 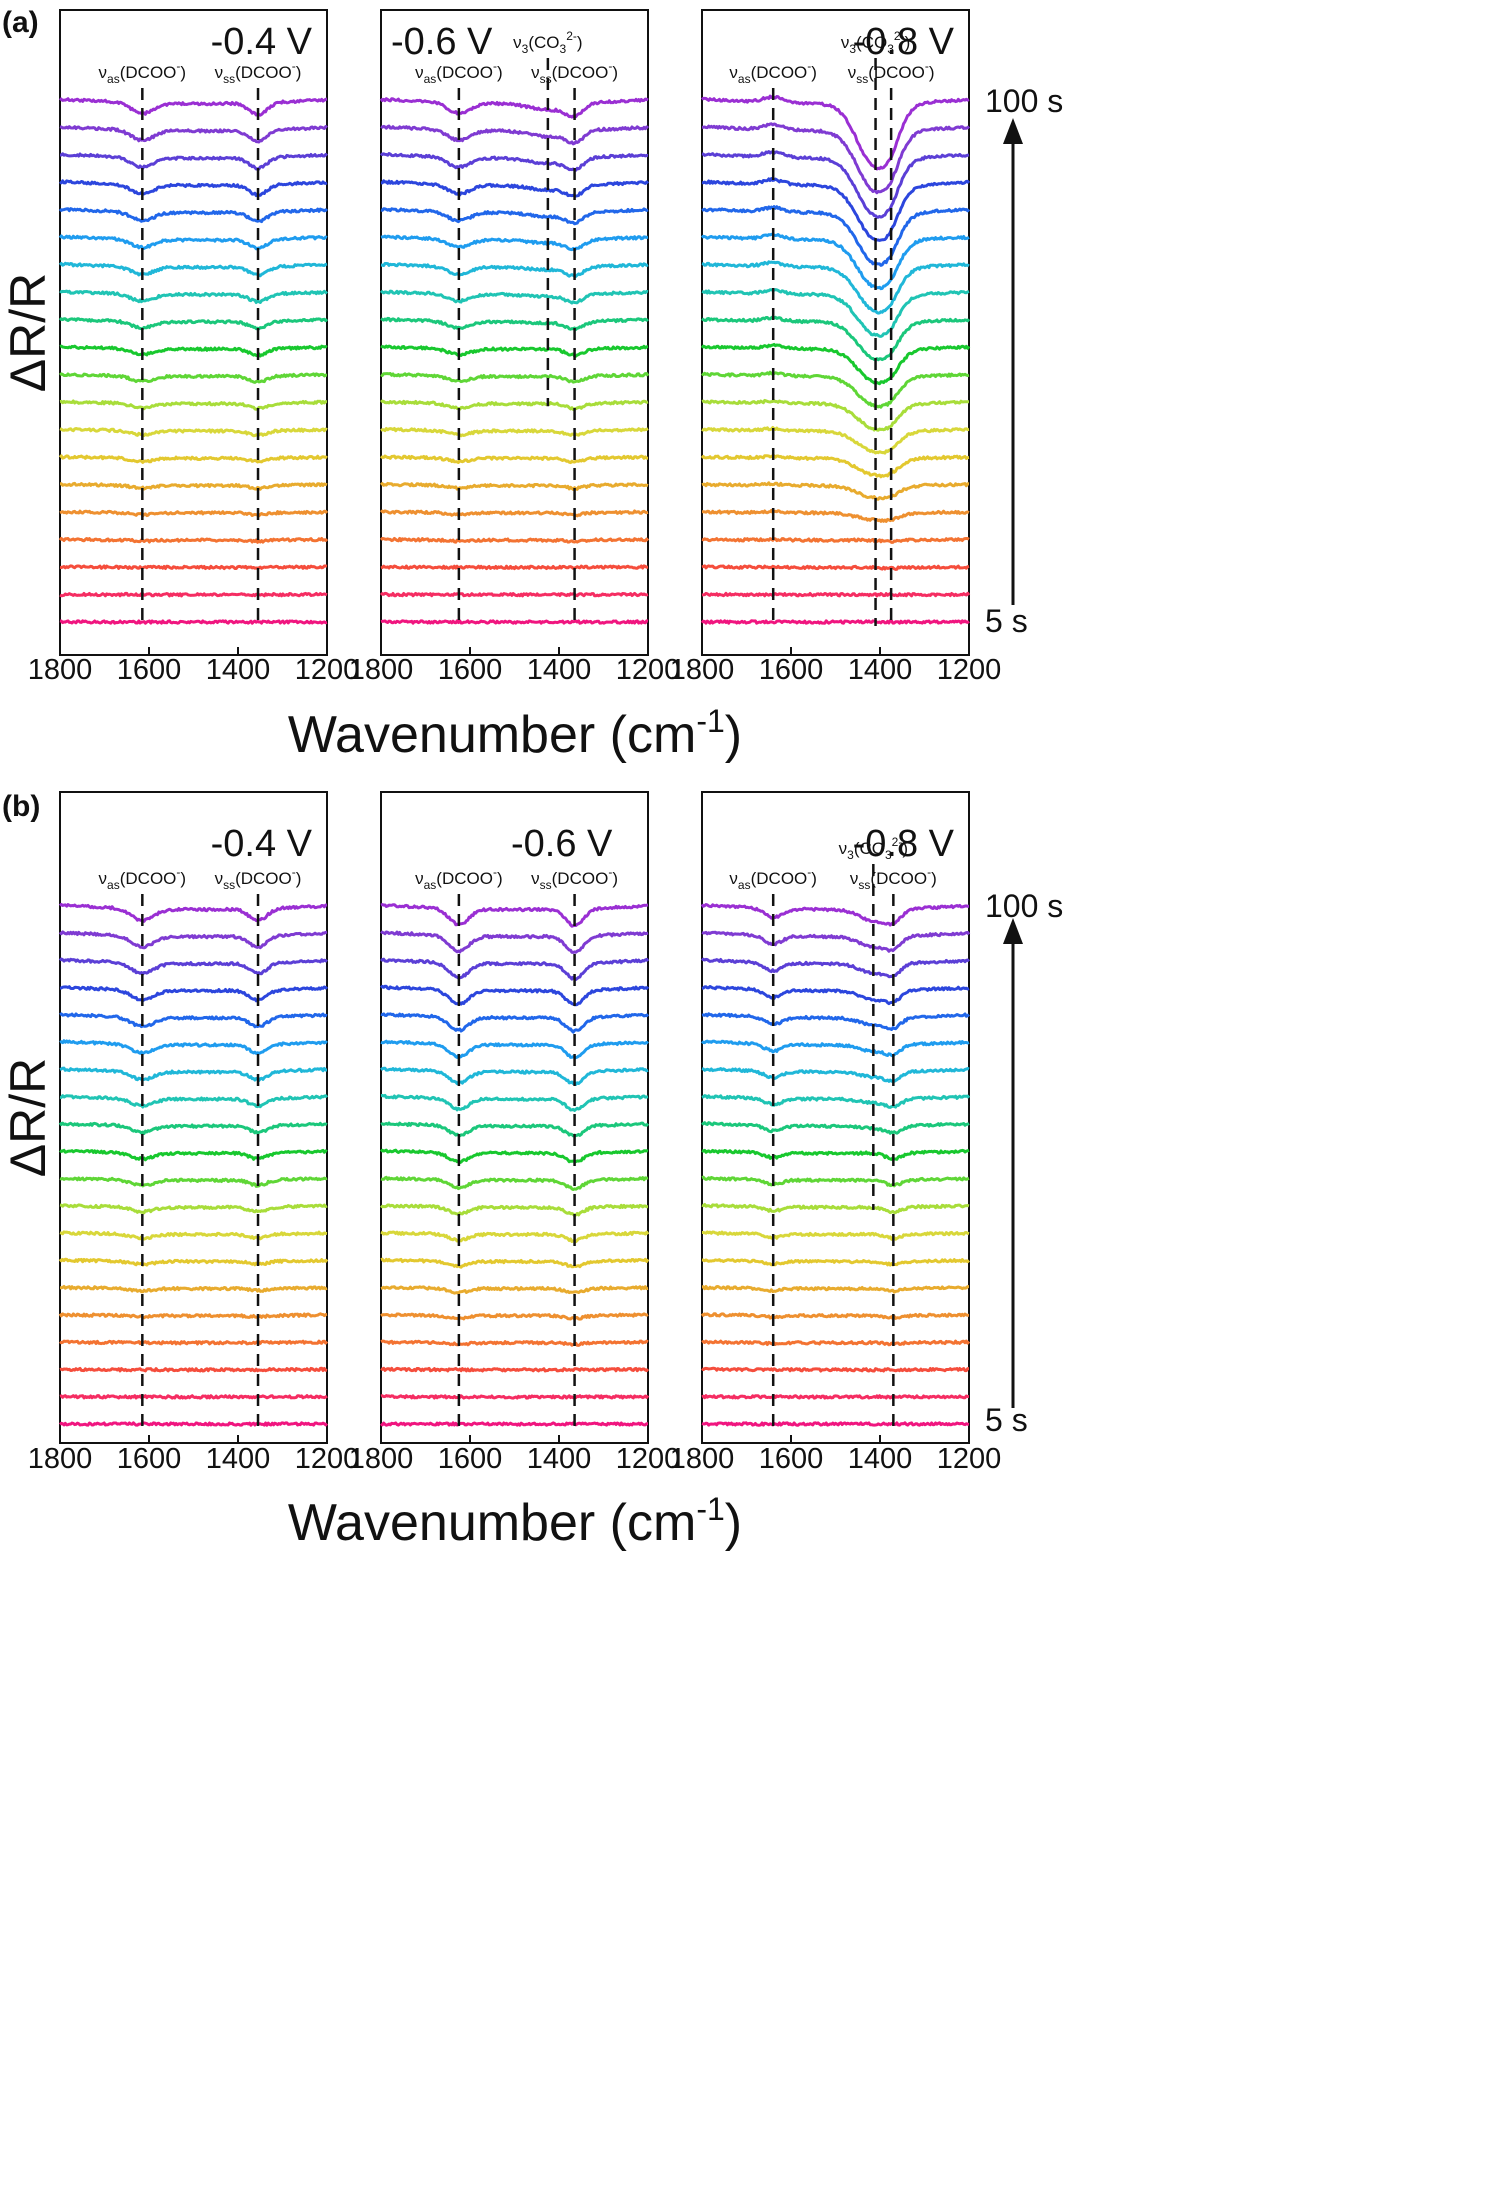 I want to click on time-arrow-head, so click(x=1013, y=931).